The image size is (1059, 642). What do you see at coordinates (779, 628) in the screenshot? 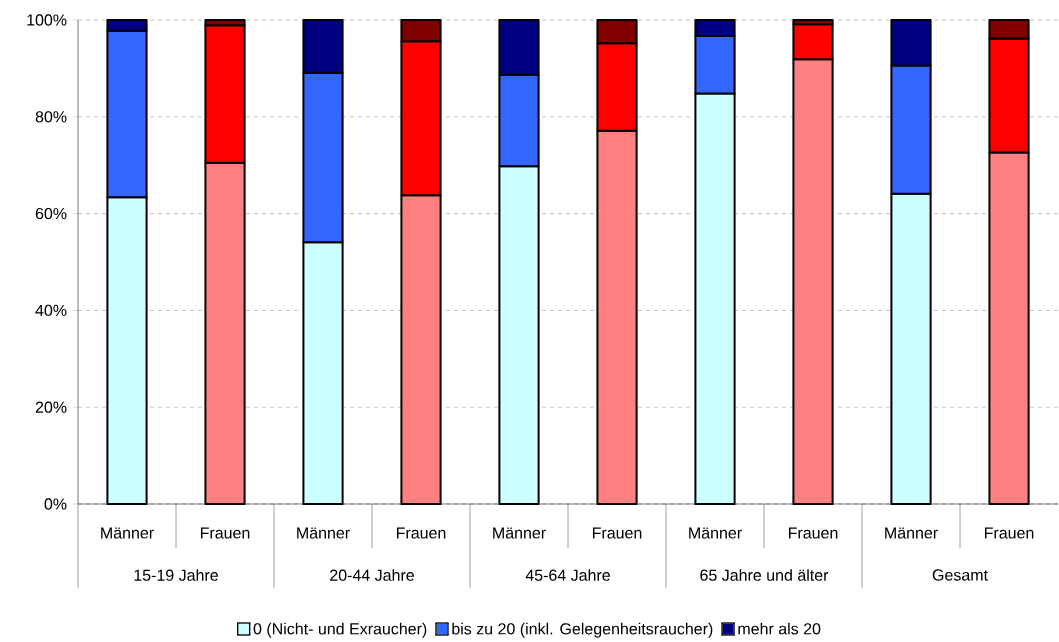
I see `legend-label: mehr als 20` at bounding box center [779, 628].